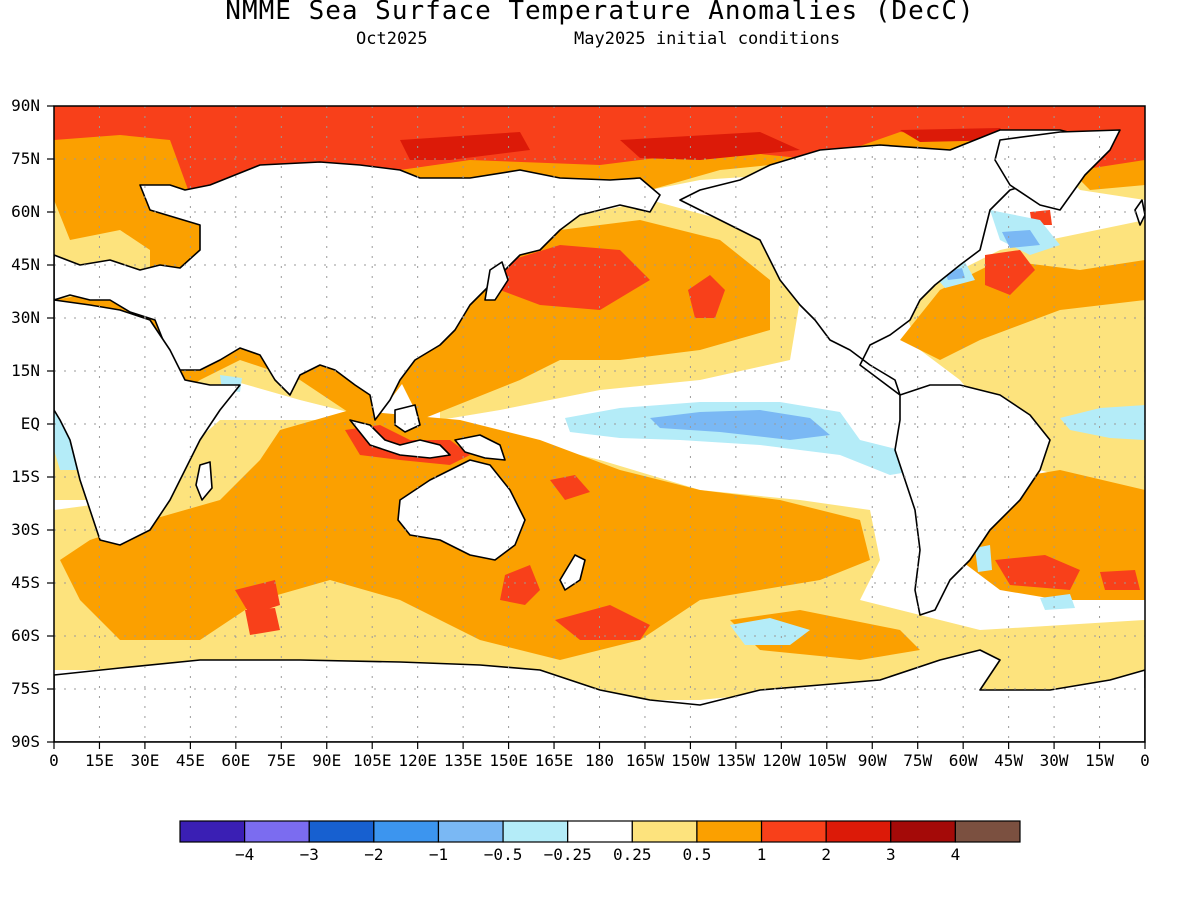 The height and width of the screenshot is (900, 1200). Describe the element at coordinates (707, 39) in the screenshot. I see `initial-conditions-label: May2025 initial conditions` at that location.